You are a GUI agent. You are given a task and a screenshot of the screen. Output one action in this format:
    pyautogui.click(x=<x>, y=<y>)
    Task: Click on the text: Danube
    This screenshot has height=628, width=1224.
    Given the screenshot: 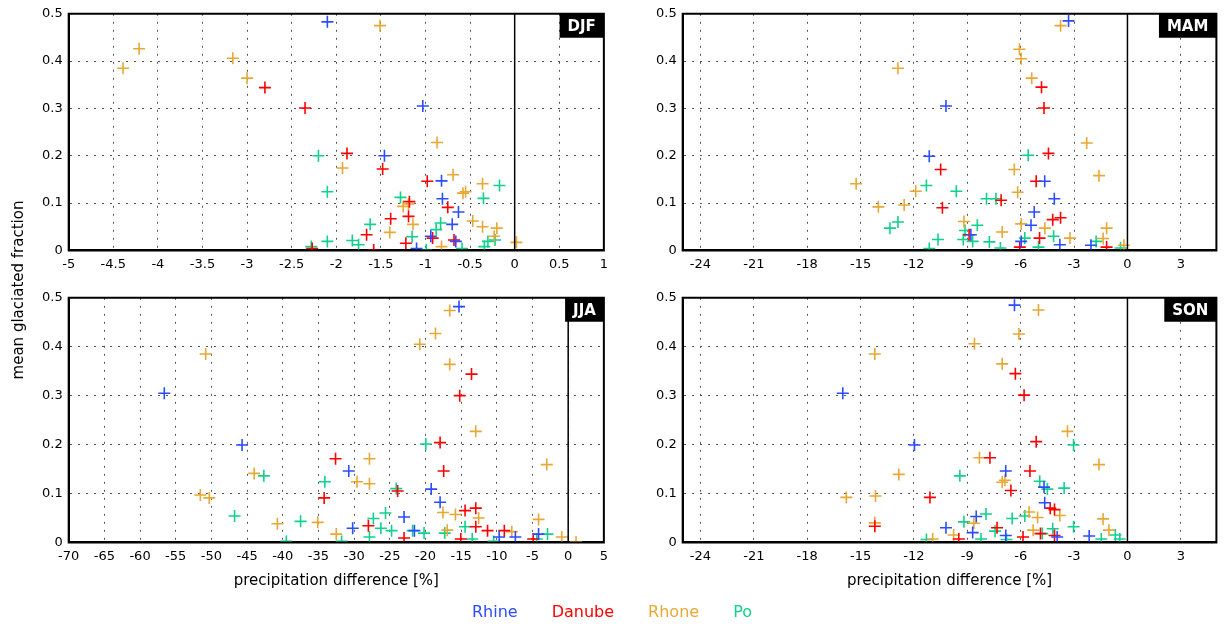 What is the action you would take?
    pyautogui.click(x=583, y=611)
    